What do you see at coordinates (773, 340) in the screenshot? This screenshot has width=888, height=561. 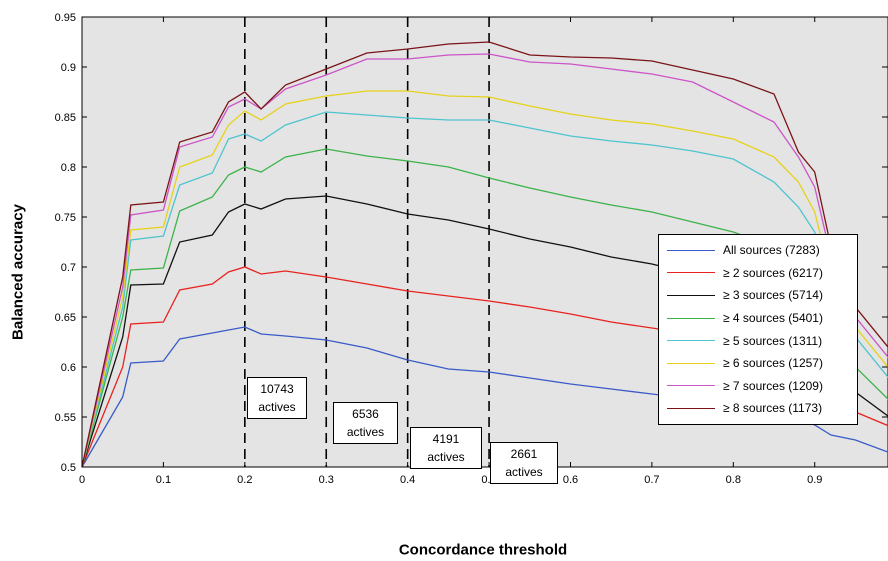 I see `legend-label: ≥ 5 sources (1311)` at bounding box center [773, 340].